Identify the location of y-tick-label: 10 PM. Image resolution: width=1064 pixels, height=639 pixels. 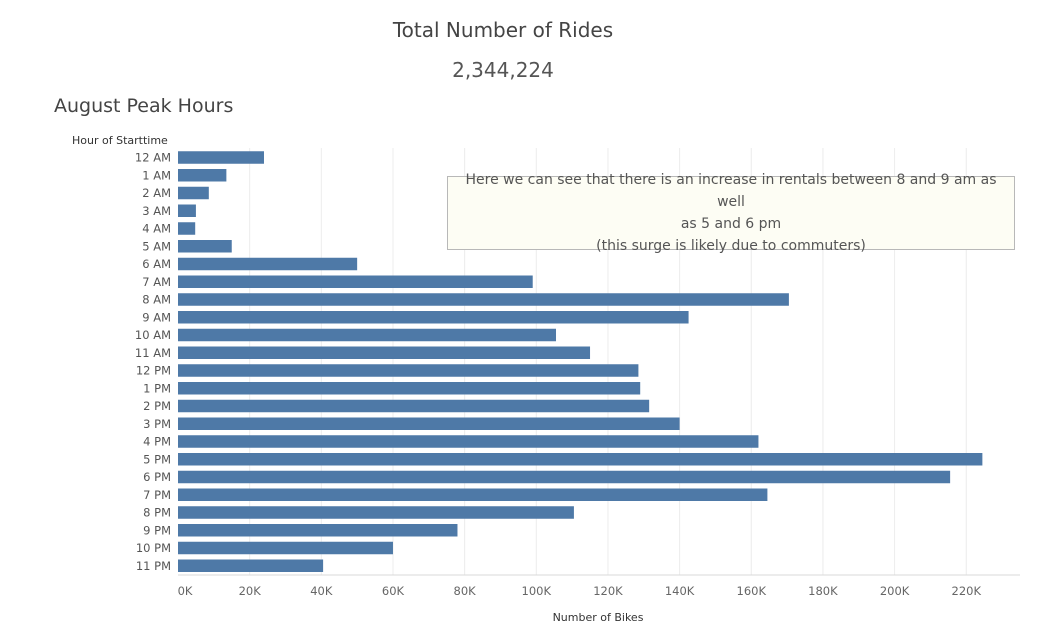
(153, 548).